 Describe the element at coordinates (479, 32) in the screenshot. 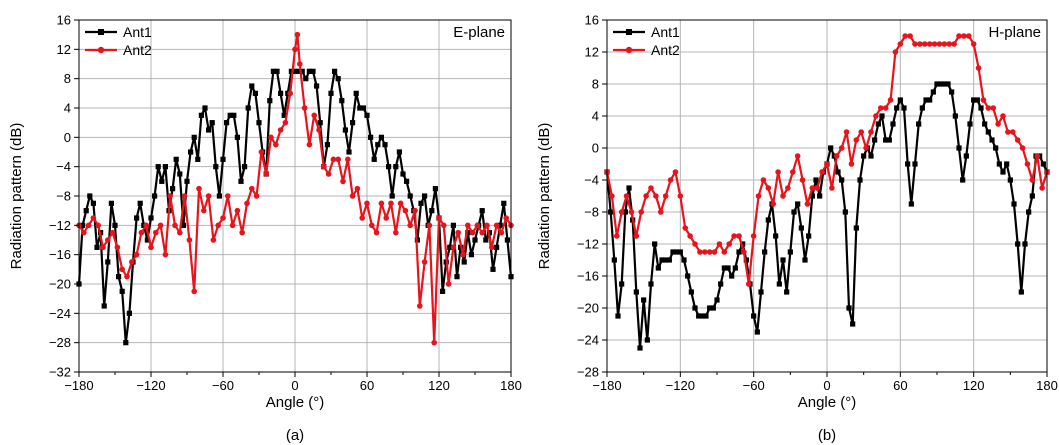

I see `plane-label: E-plane` at that location.